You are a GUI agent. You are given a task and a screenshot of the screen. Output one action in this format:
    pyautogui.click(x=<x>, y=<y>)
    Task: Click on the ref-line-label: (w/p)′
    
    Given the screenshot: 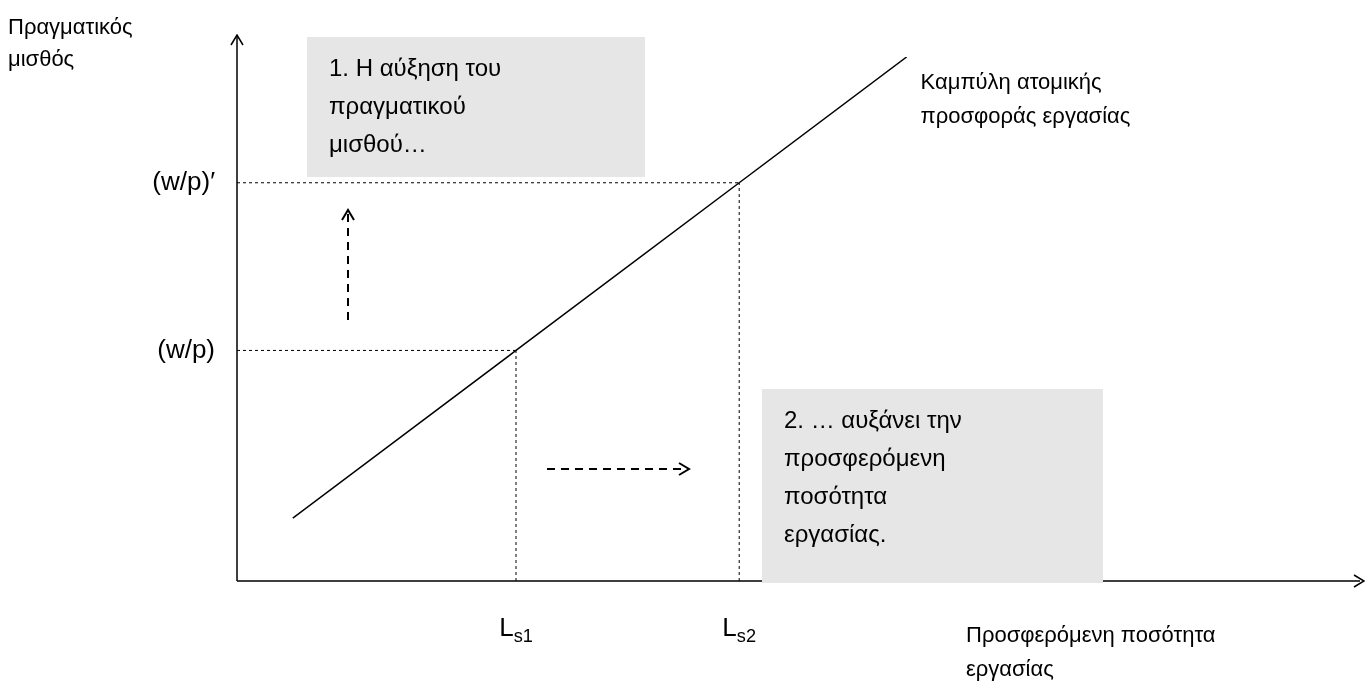 What is the action you would take?
    pyautogui.click(x=184, y=180)
    